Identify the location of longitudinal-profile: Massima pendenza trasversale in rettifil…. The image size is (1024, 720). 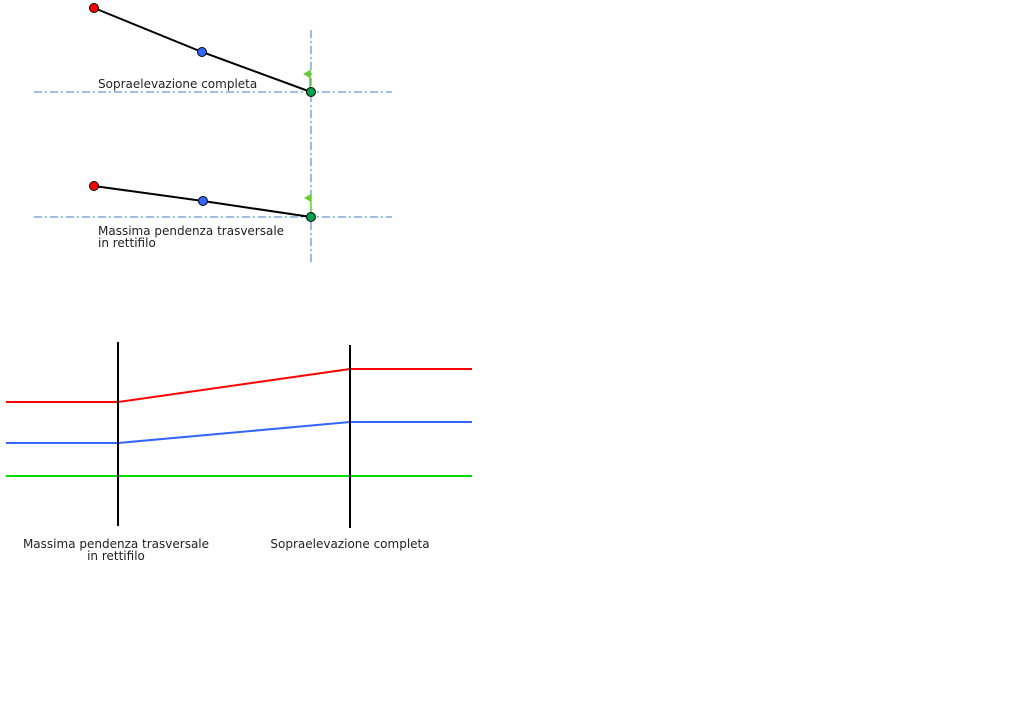
(239, 452).